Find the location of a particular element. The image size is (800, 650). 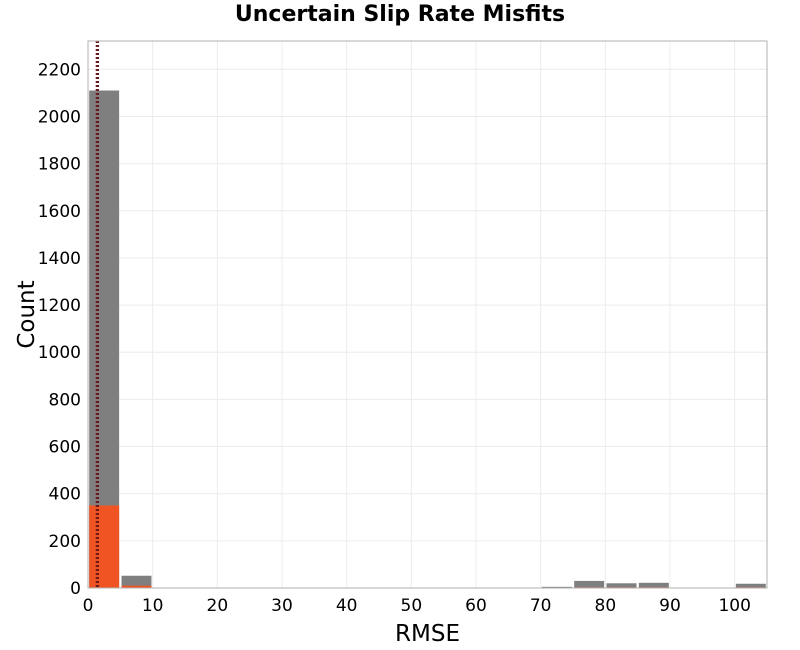

x-tick-label: 50 is located at coordinates (412, 606).